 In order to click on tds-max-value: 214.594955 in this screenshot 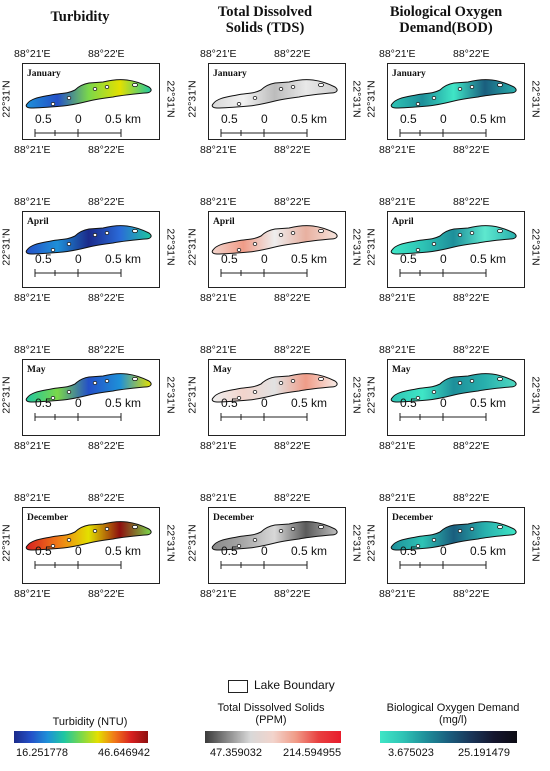, I will do `click(312, 753)`.